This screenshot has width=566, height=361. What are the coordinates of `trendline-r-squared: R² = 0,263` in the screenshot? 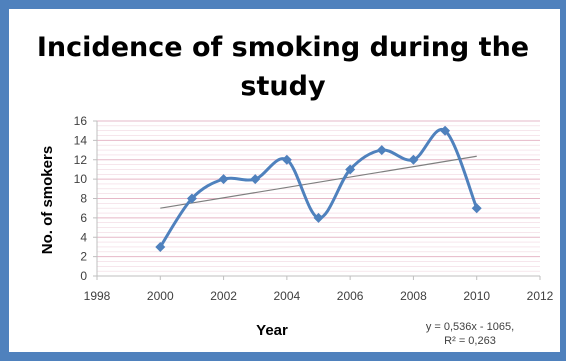 It's located at (470, 341).